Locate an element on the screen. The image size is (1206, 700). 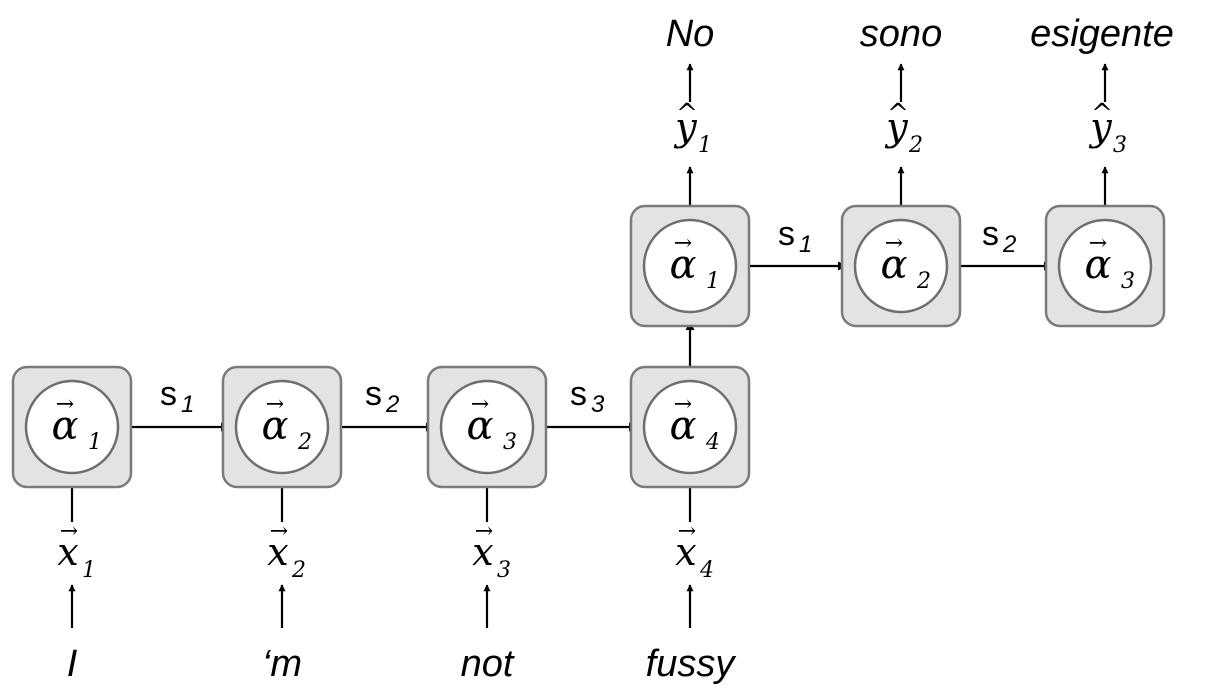
source-word-4: fussy is located at coordinates (691, 664).